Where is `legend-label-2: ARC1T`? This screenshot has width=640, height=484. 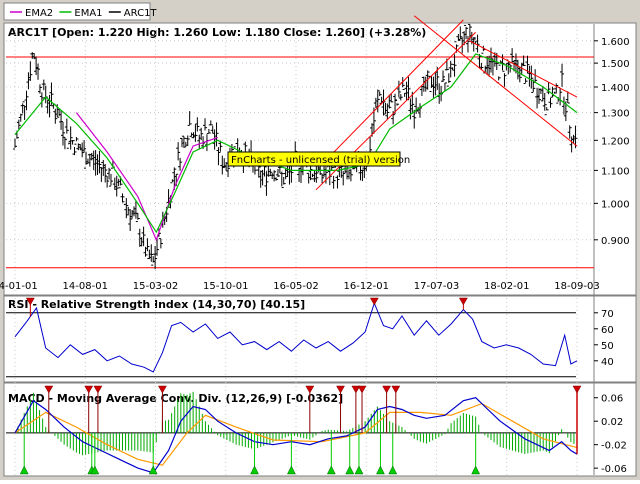 legend-label-2: ARC1T is located at coordinates (141, 13).